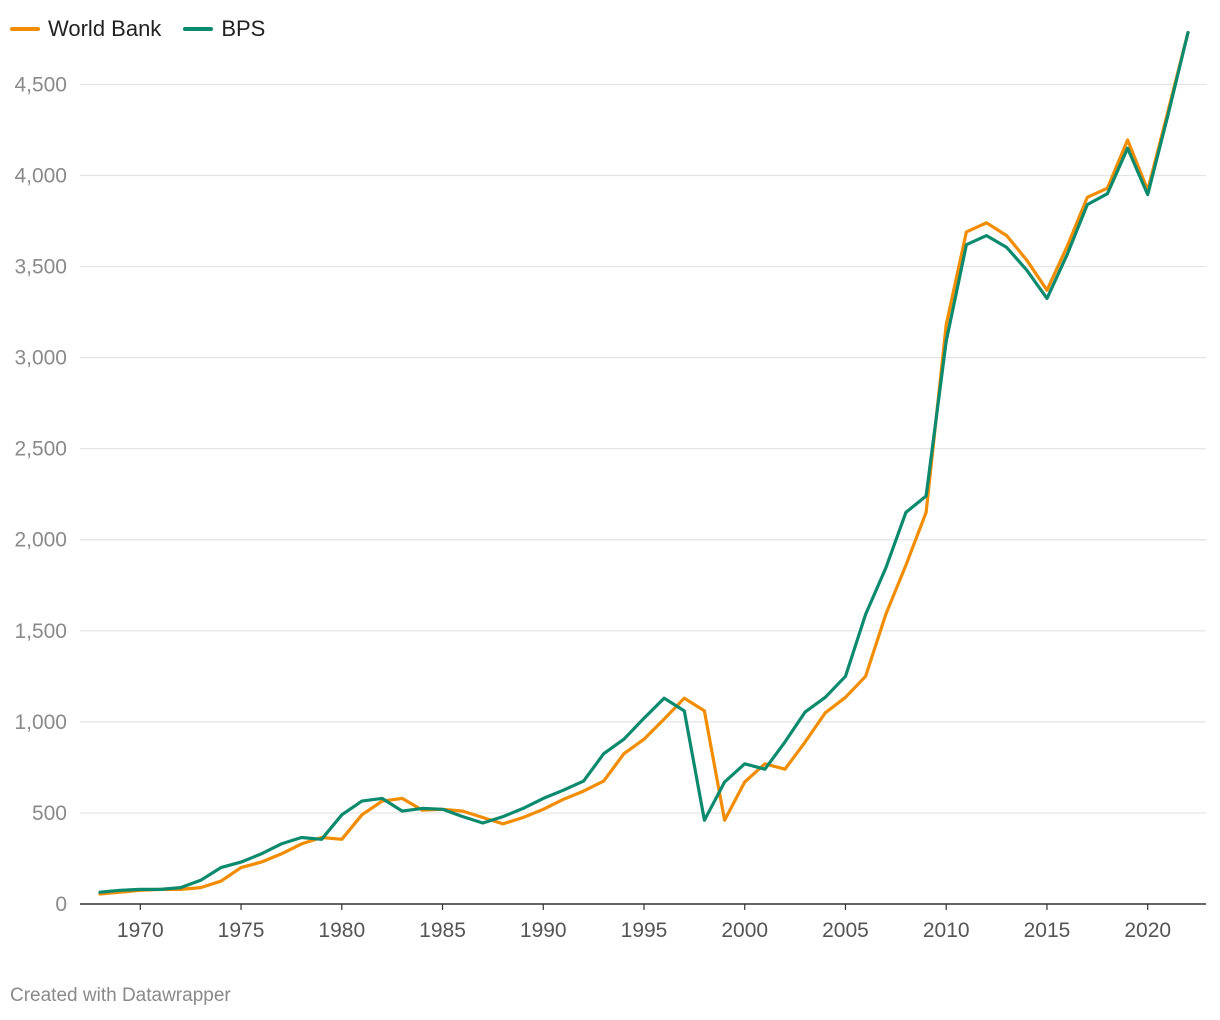  What do you see at coordinates (241, 930) in the screenshot?
I see `x-tick-label: 1975` at bounding box center [241, 930].